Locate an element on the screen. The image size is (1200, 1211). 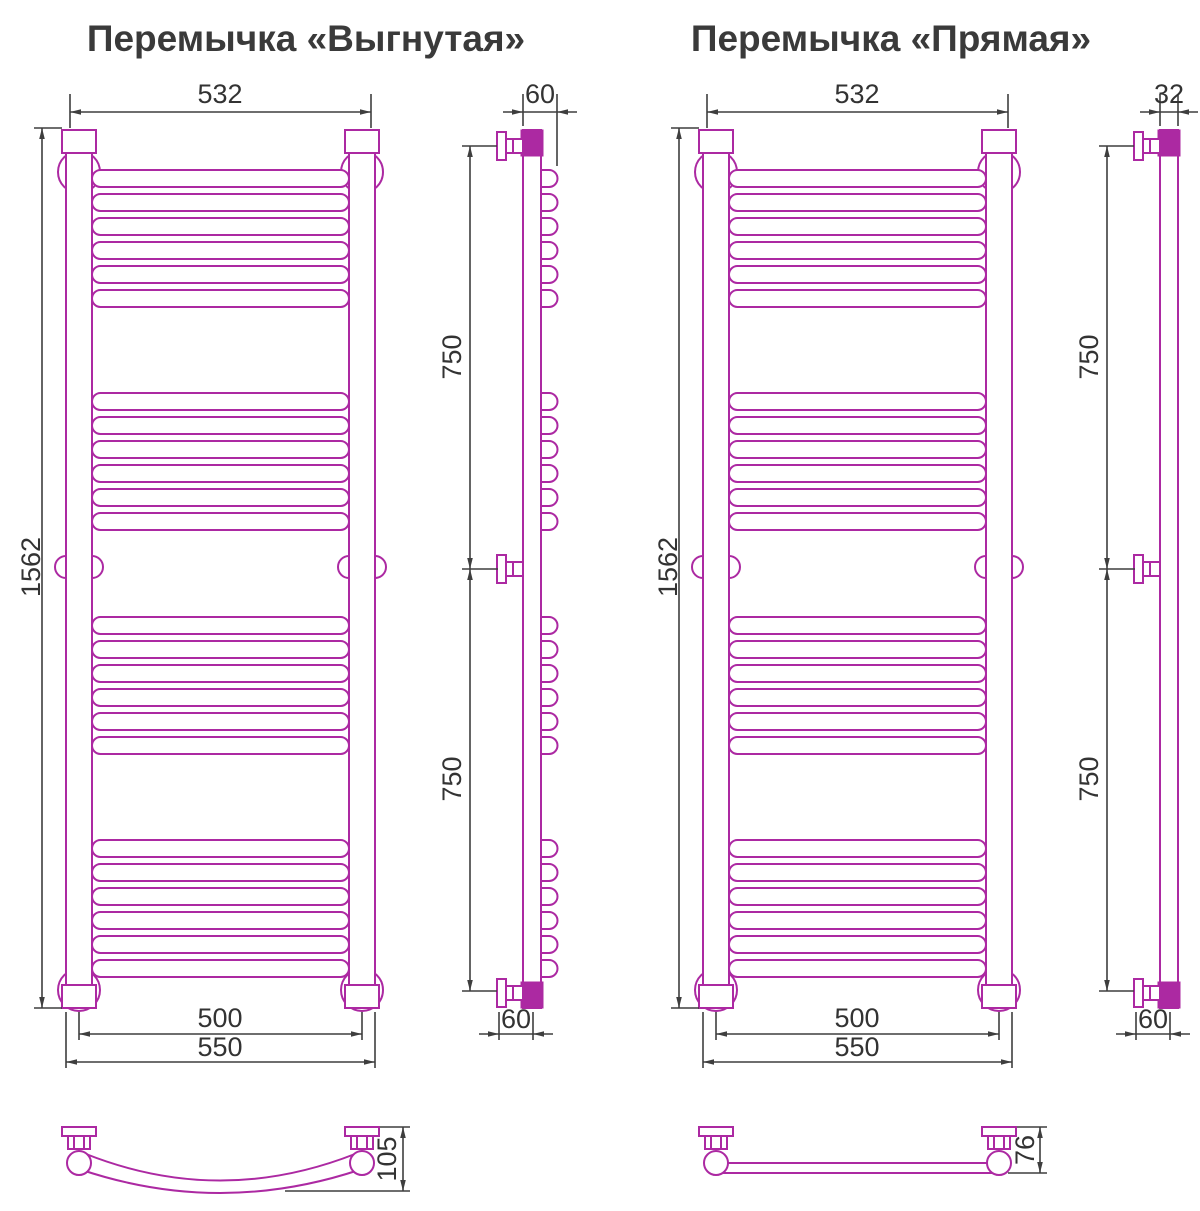
title-curved: Перемычка «Выгнутая» is located at coordinates (306, 38).